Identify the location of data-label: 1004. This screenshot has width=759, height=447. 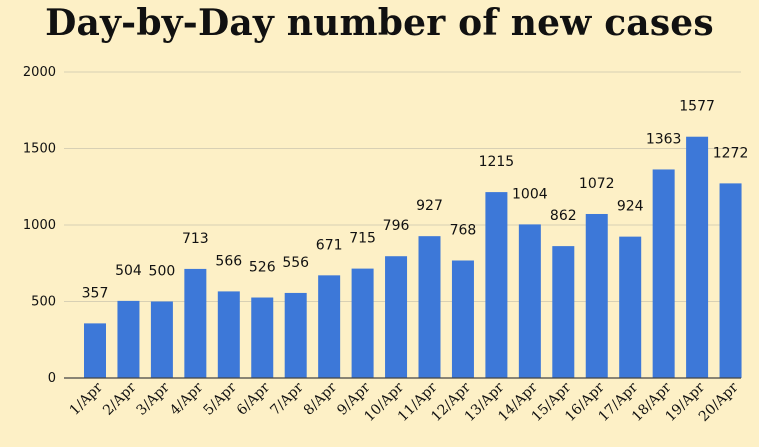
(530, 194).